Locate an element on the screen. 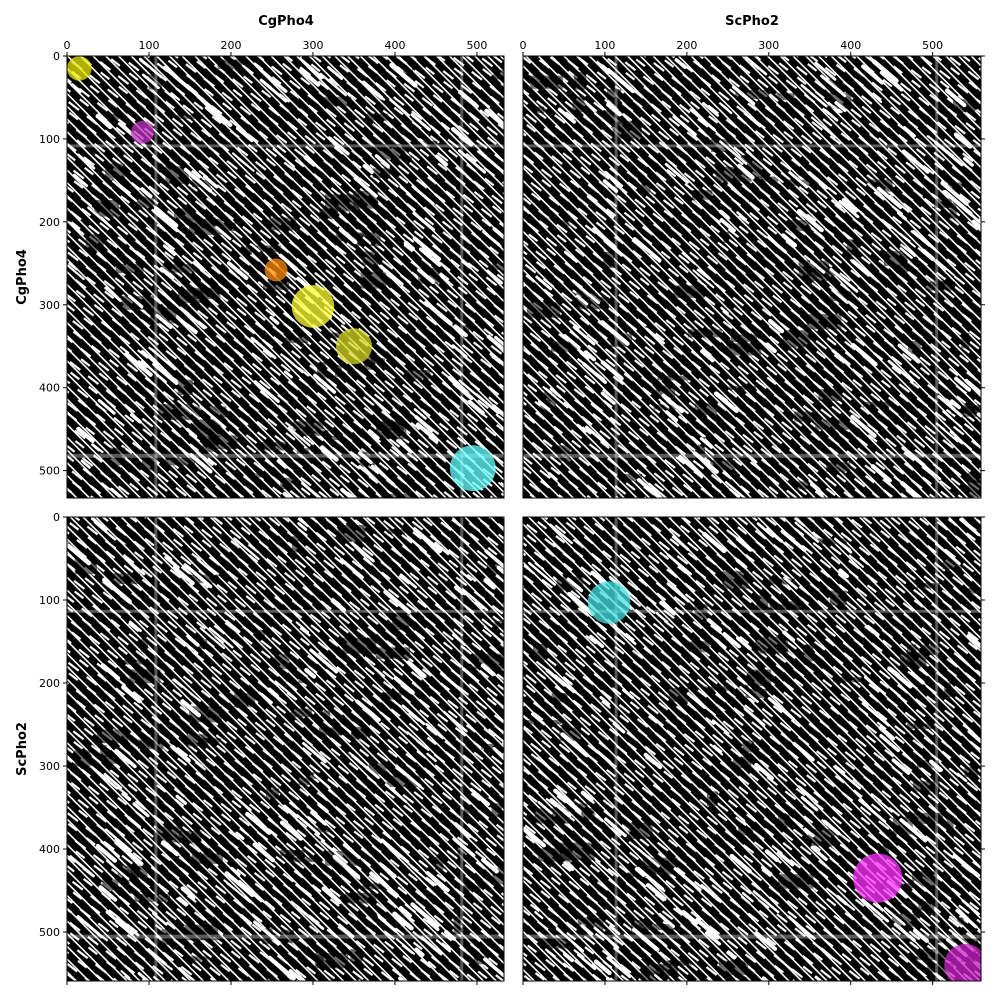 The width and height of the screenshot is (1000, 1000). column-label-scpho2: ScPho2 is located at coordinates (752, 21).